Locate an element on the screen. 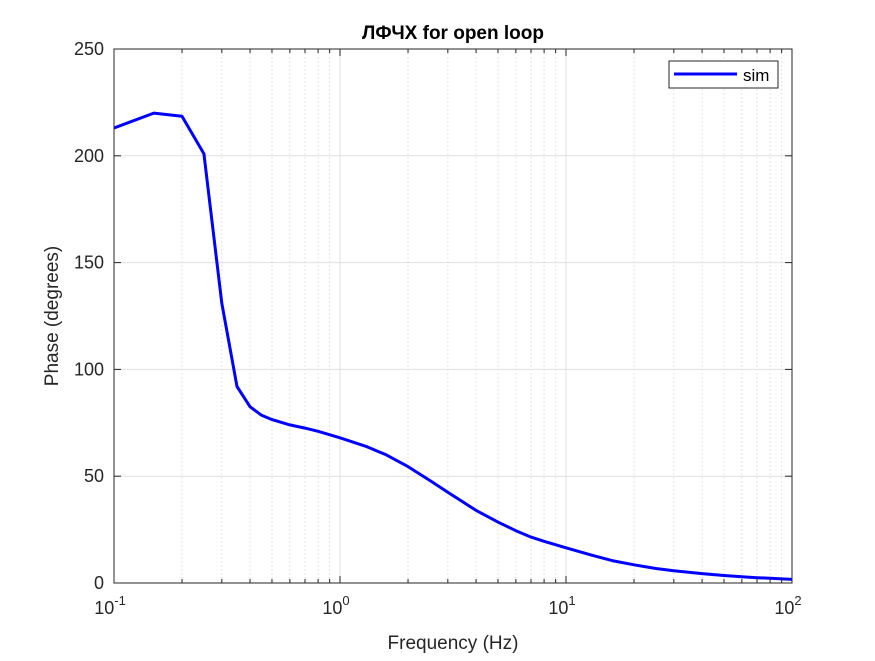 This screenshot has height=661, width=875. y-tick-label: 200 is located at coordinates (89, 156).